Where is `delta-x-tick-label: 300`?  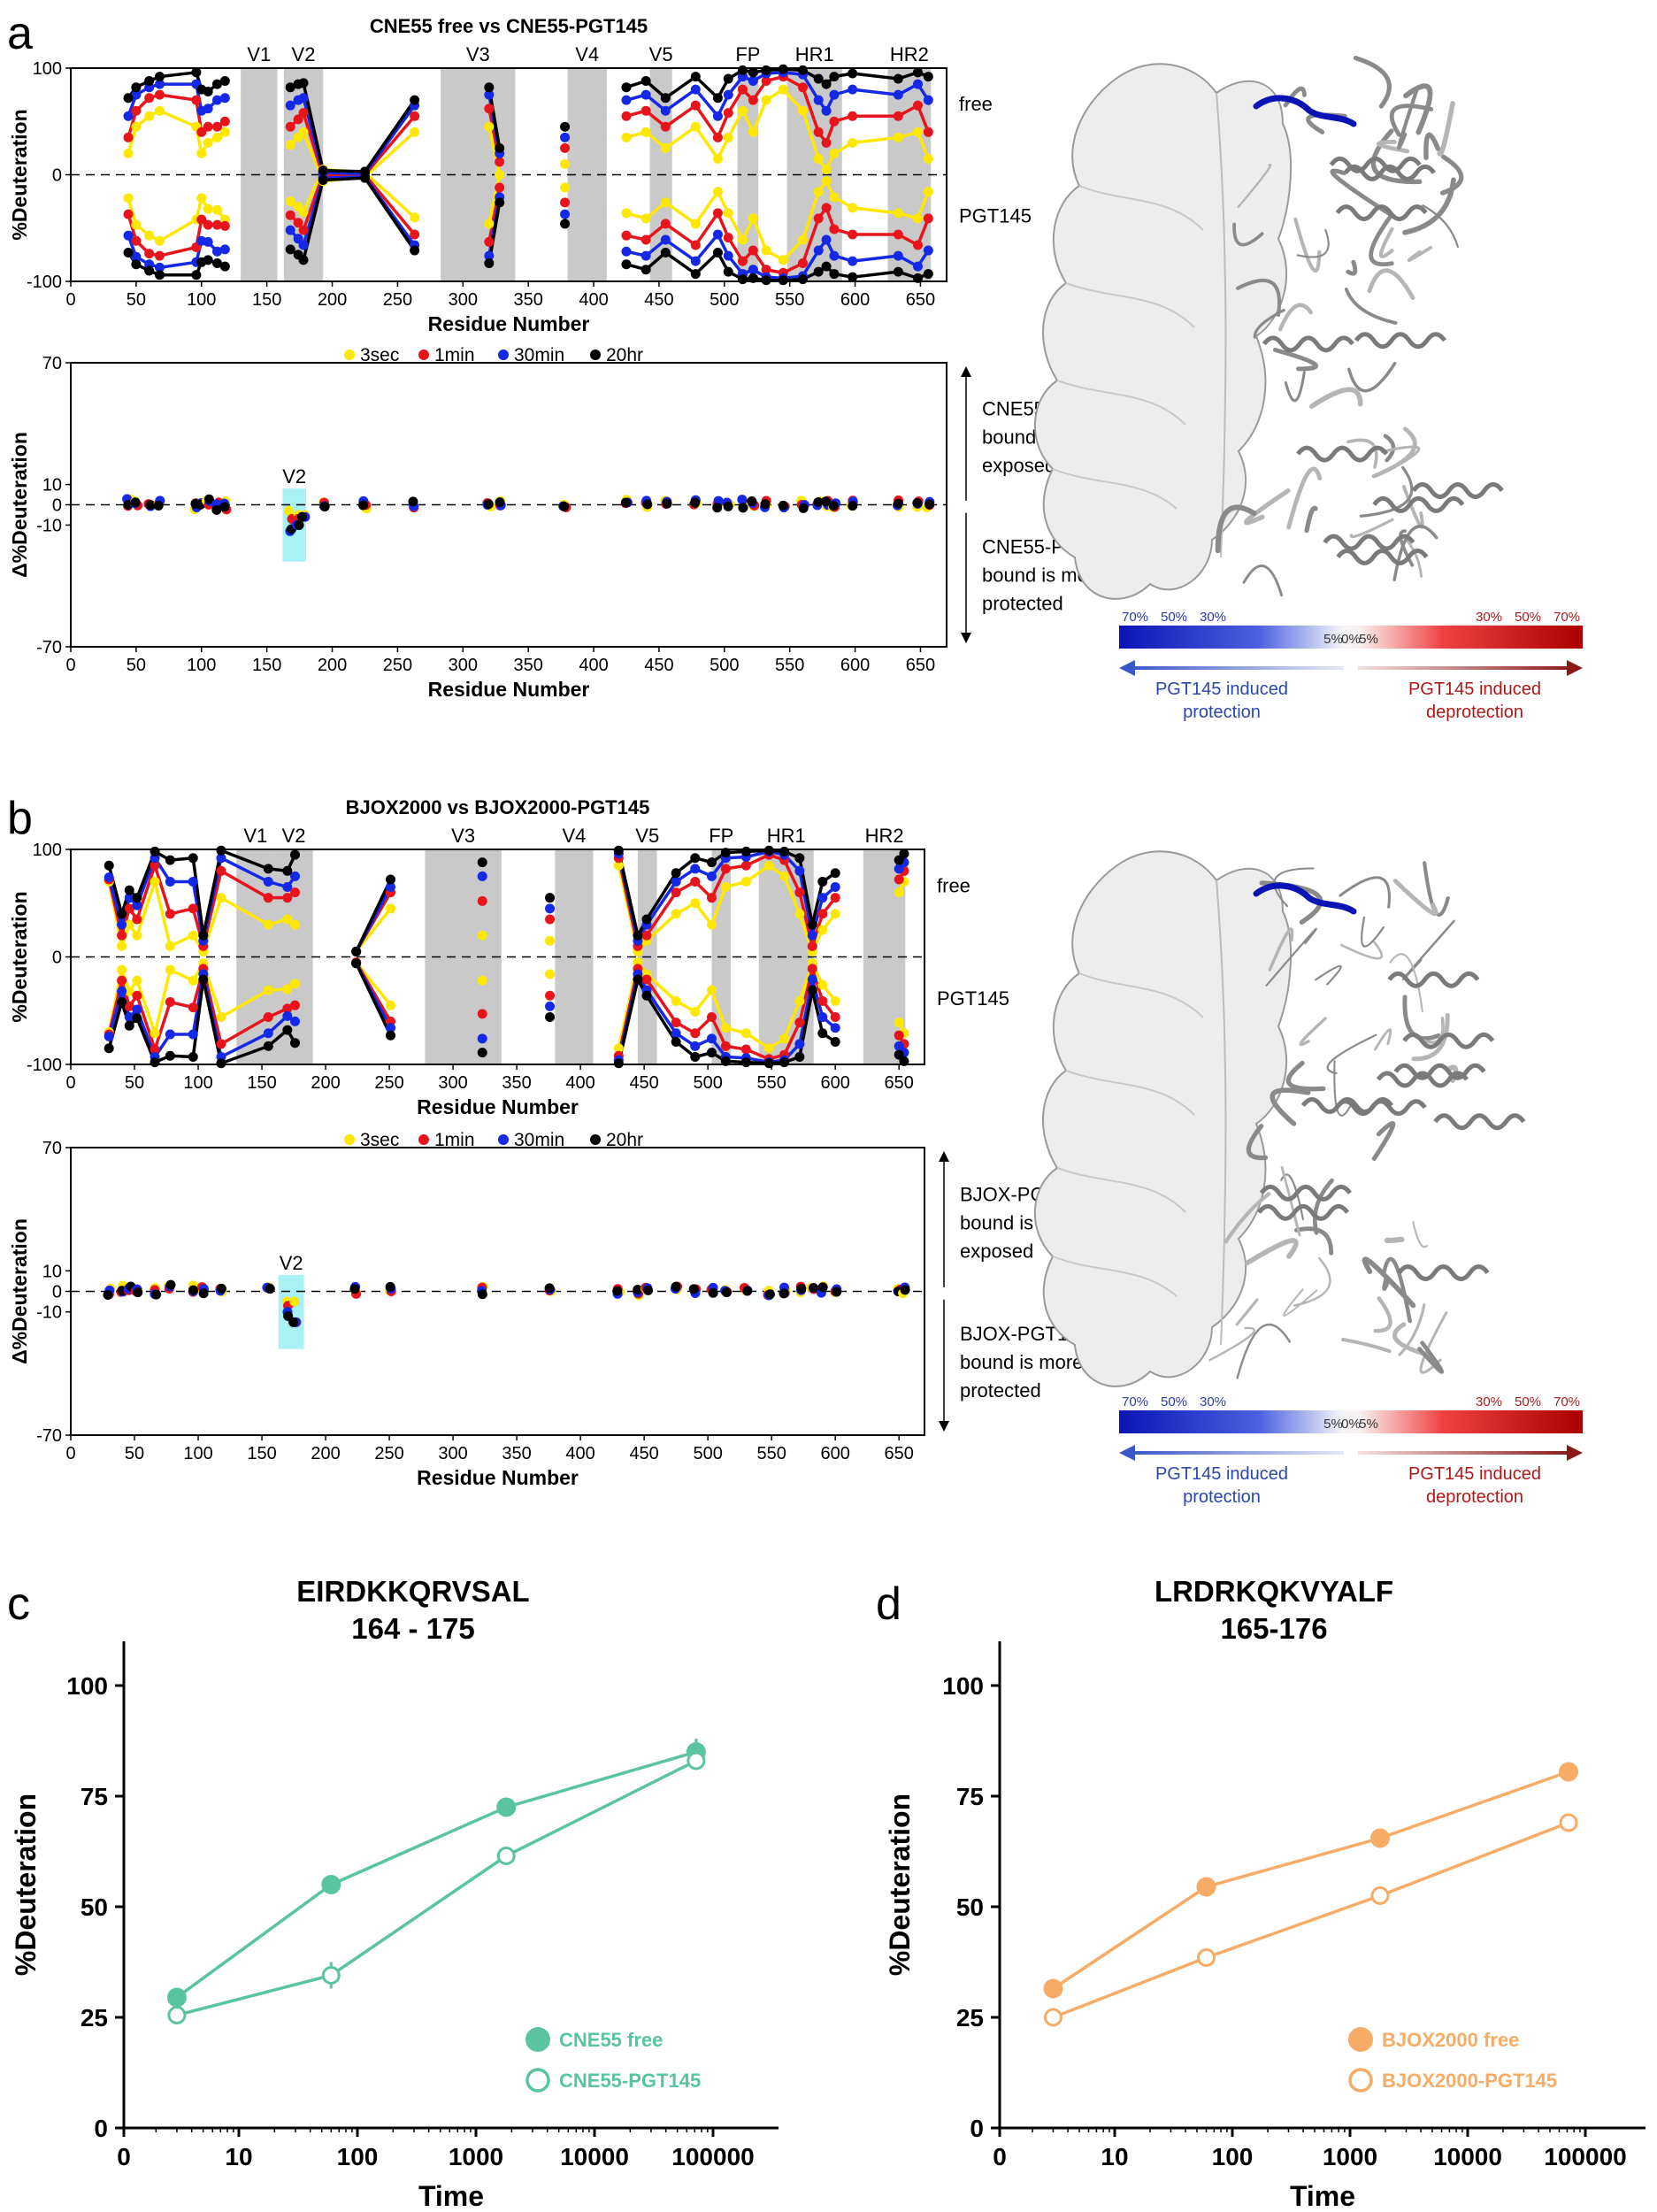
delta-x-tick-label: 300 is located at coordinates (453, 1454).